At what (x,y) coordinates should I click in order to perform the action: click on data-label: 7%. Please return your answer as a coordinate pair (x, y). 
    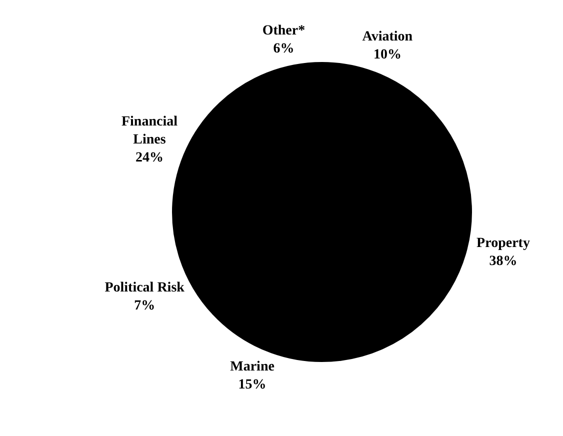
    Looking at the image, I should click on (145, 306).